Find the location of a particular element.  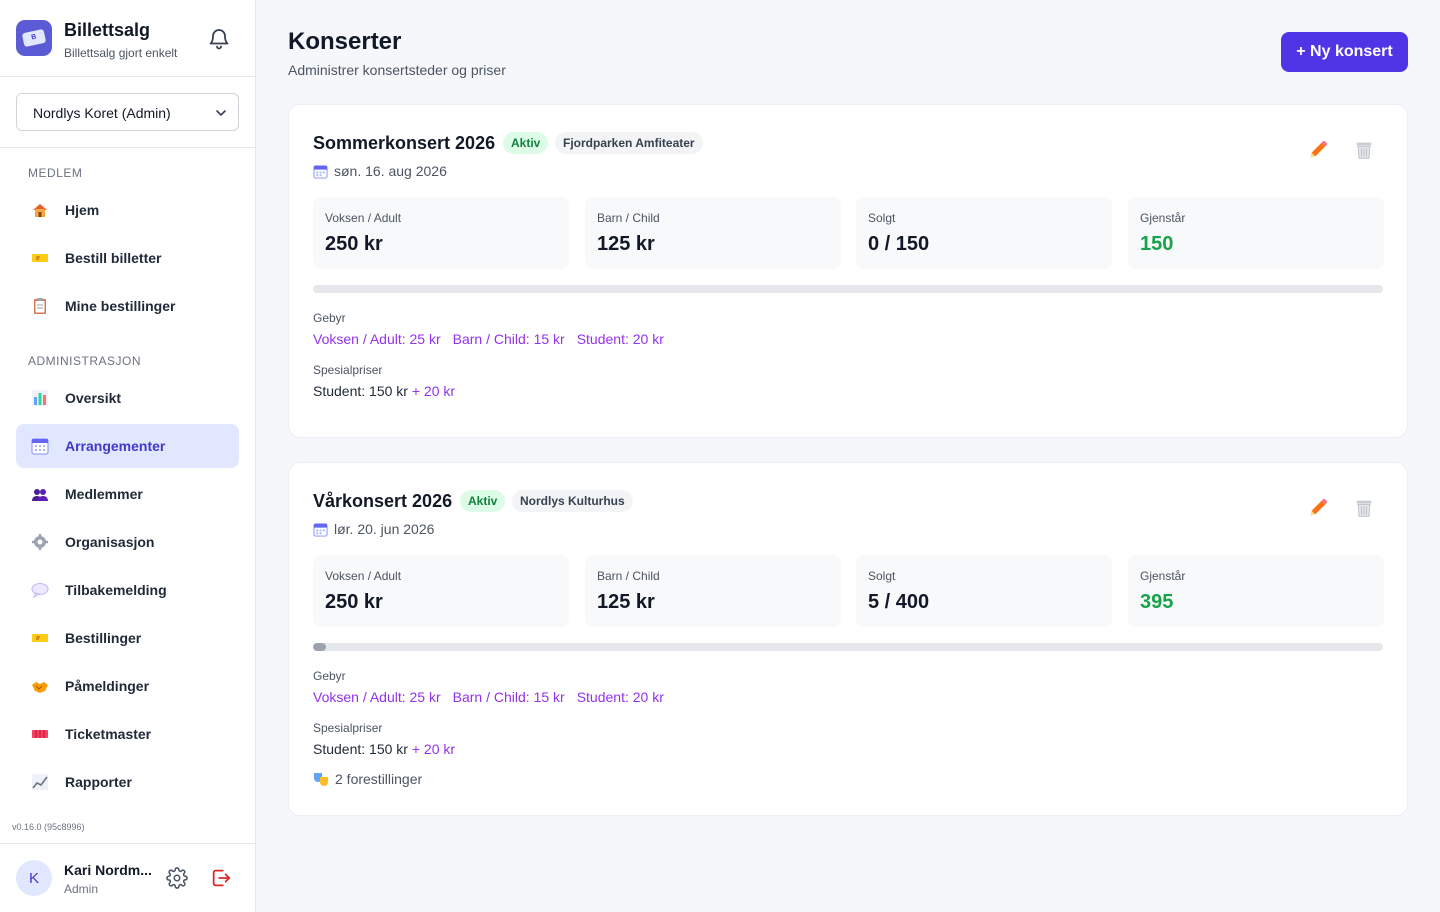

bell-icon is located at coordinates (219, 39).